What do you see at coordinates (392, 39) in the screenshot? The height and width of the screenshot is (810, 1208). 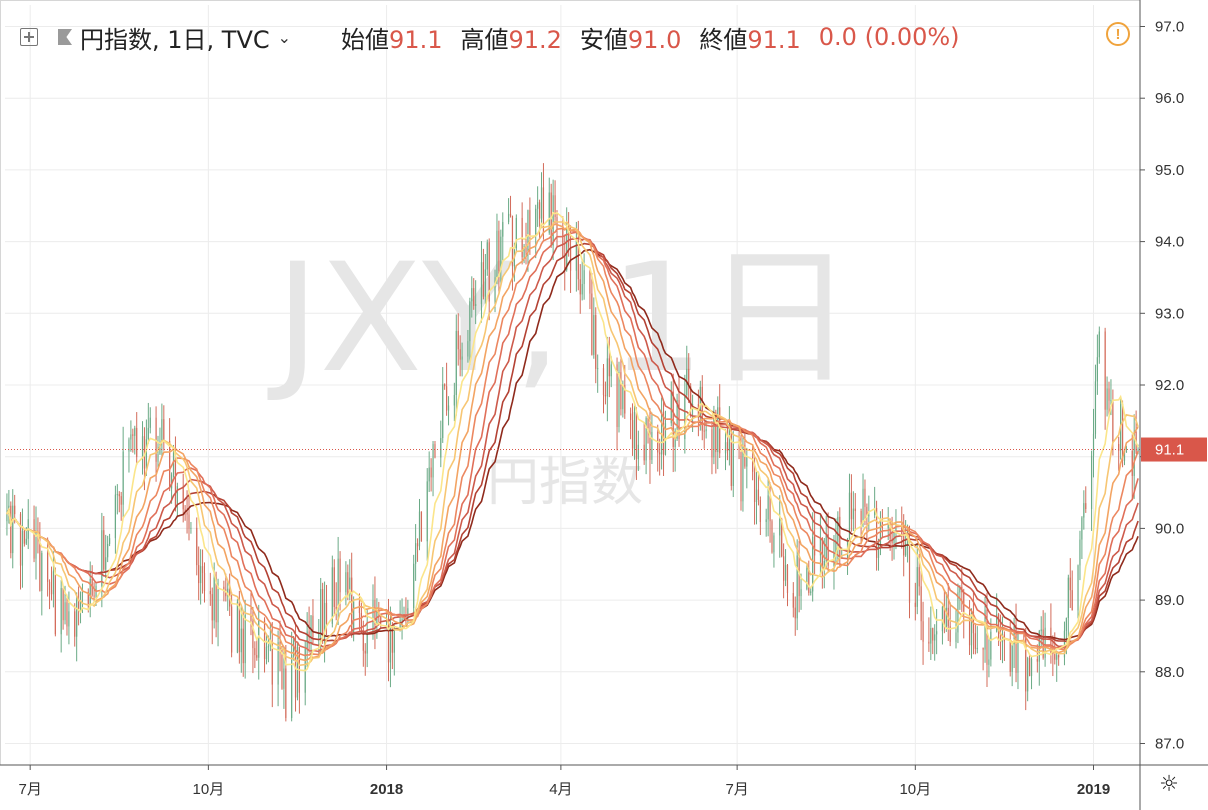 I see `ohlc-open: 始値91.1` at bounding box center [392, 39].